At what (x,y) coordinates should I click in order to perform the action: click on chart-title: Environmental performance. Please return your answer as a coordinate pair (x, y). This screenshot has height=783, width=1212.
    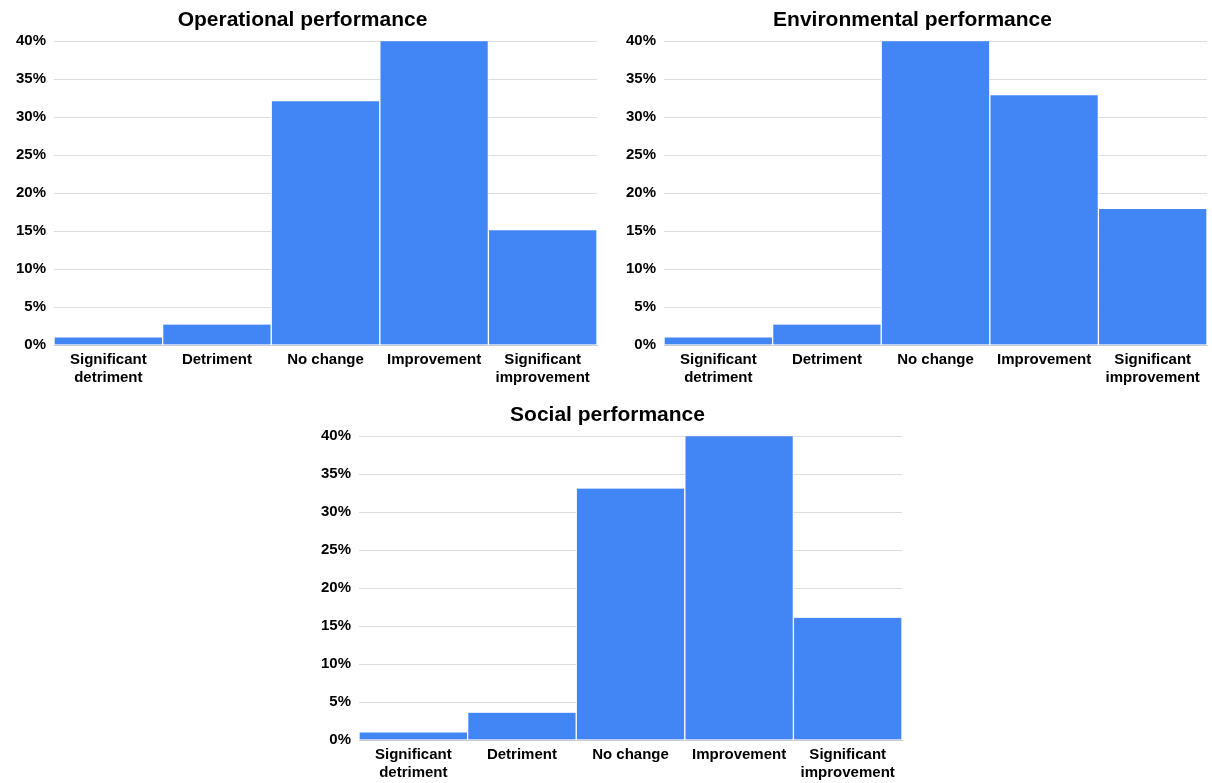
    Looking at the image, I should click on (912, 19).